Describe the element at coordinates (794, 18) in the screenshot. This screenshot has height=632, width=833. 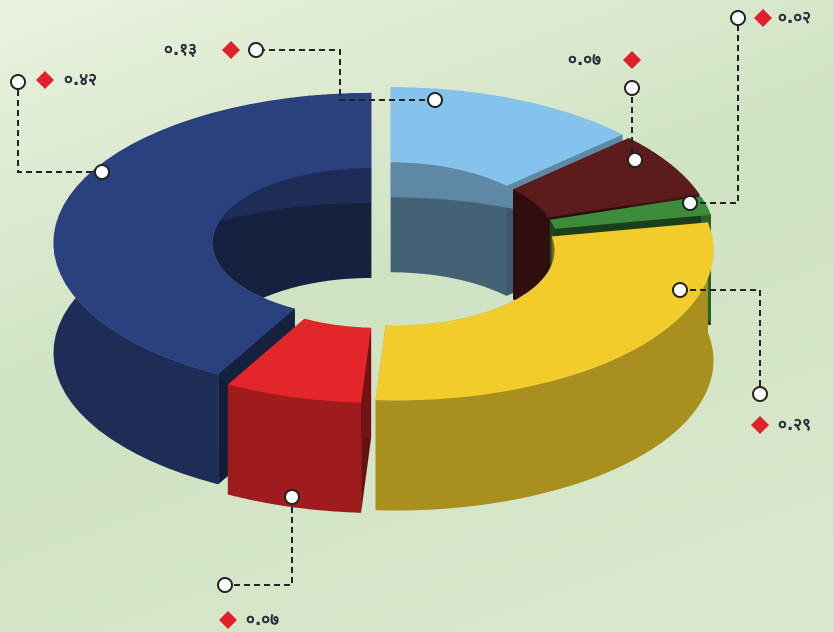
I see `value-label: ०.०२` at that location.